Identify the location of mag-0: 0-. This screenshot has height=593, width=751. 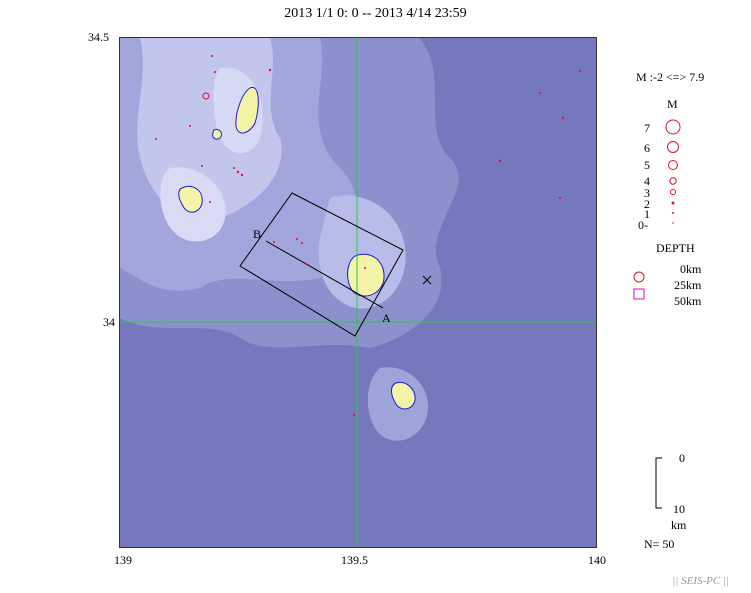
(643, 225).